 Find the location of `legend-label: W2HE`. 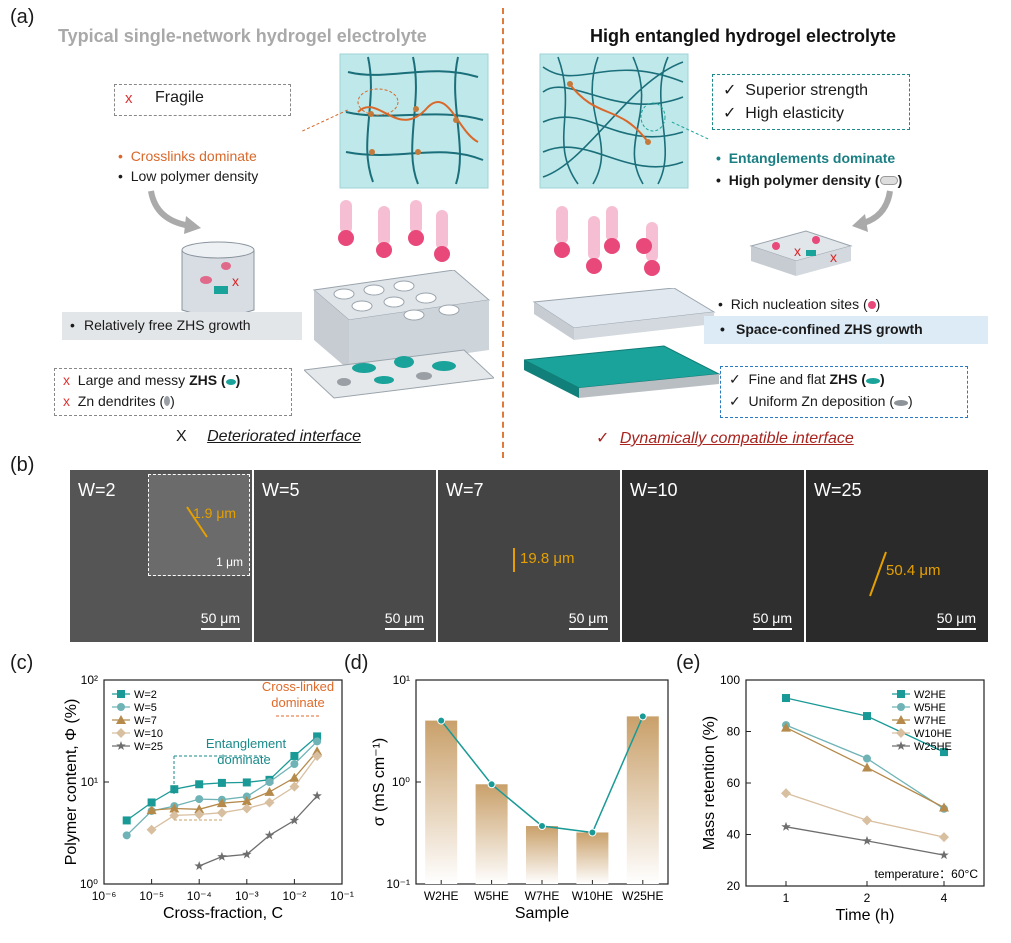

legend-label: W2HE is located at coordinates (930, 695).